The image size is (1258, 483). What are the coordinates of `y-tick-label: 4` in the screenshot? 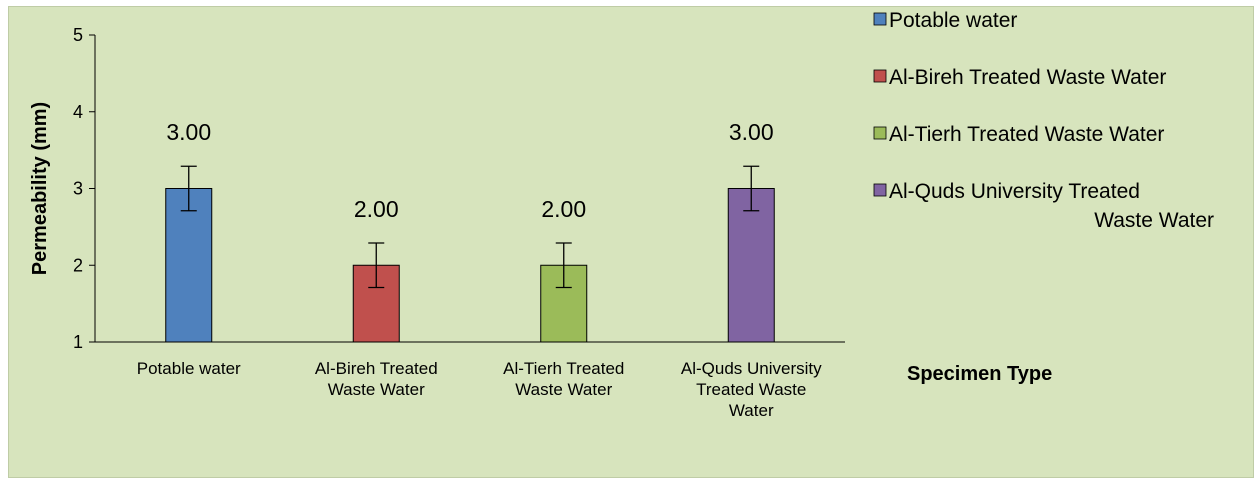 It's located at (78, 112).